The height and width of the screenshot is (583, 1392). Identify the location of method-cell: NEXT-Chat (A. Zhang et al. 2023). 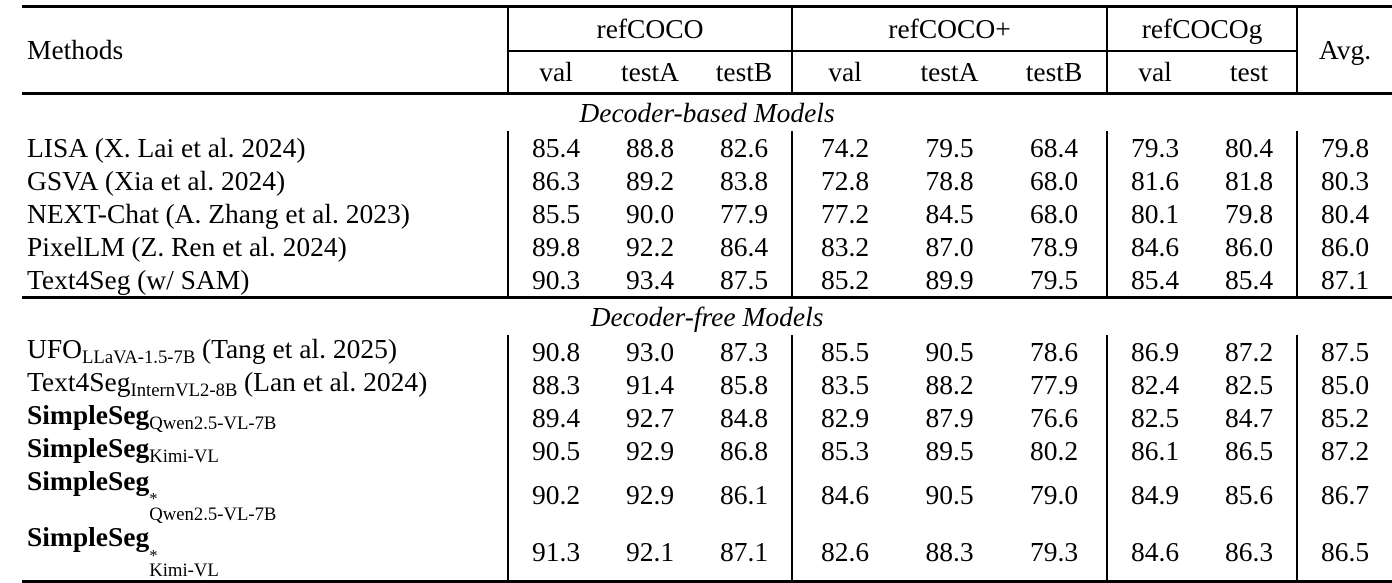
(265, 213).